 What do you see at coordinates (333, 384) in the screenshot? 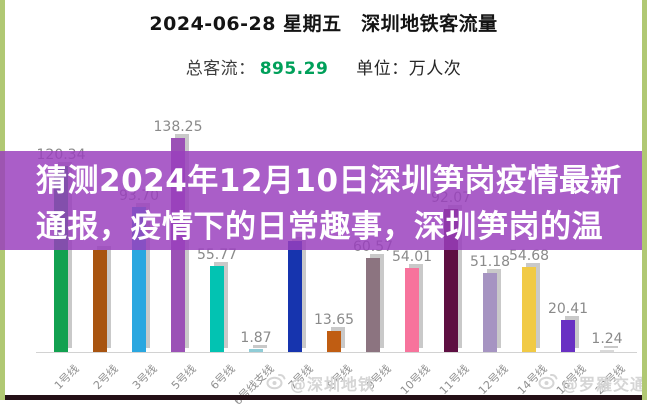
I see `watermark-text: @深圳地铁` at bounding box center [333, 384].